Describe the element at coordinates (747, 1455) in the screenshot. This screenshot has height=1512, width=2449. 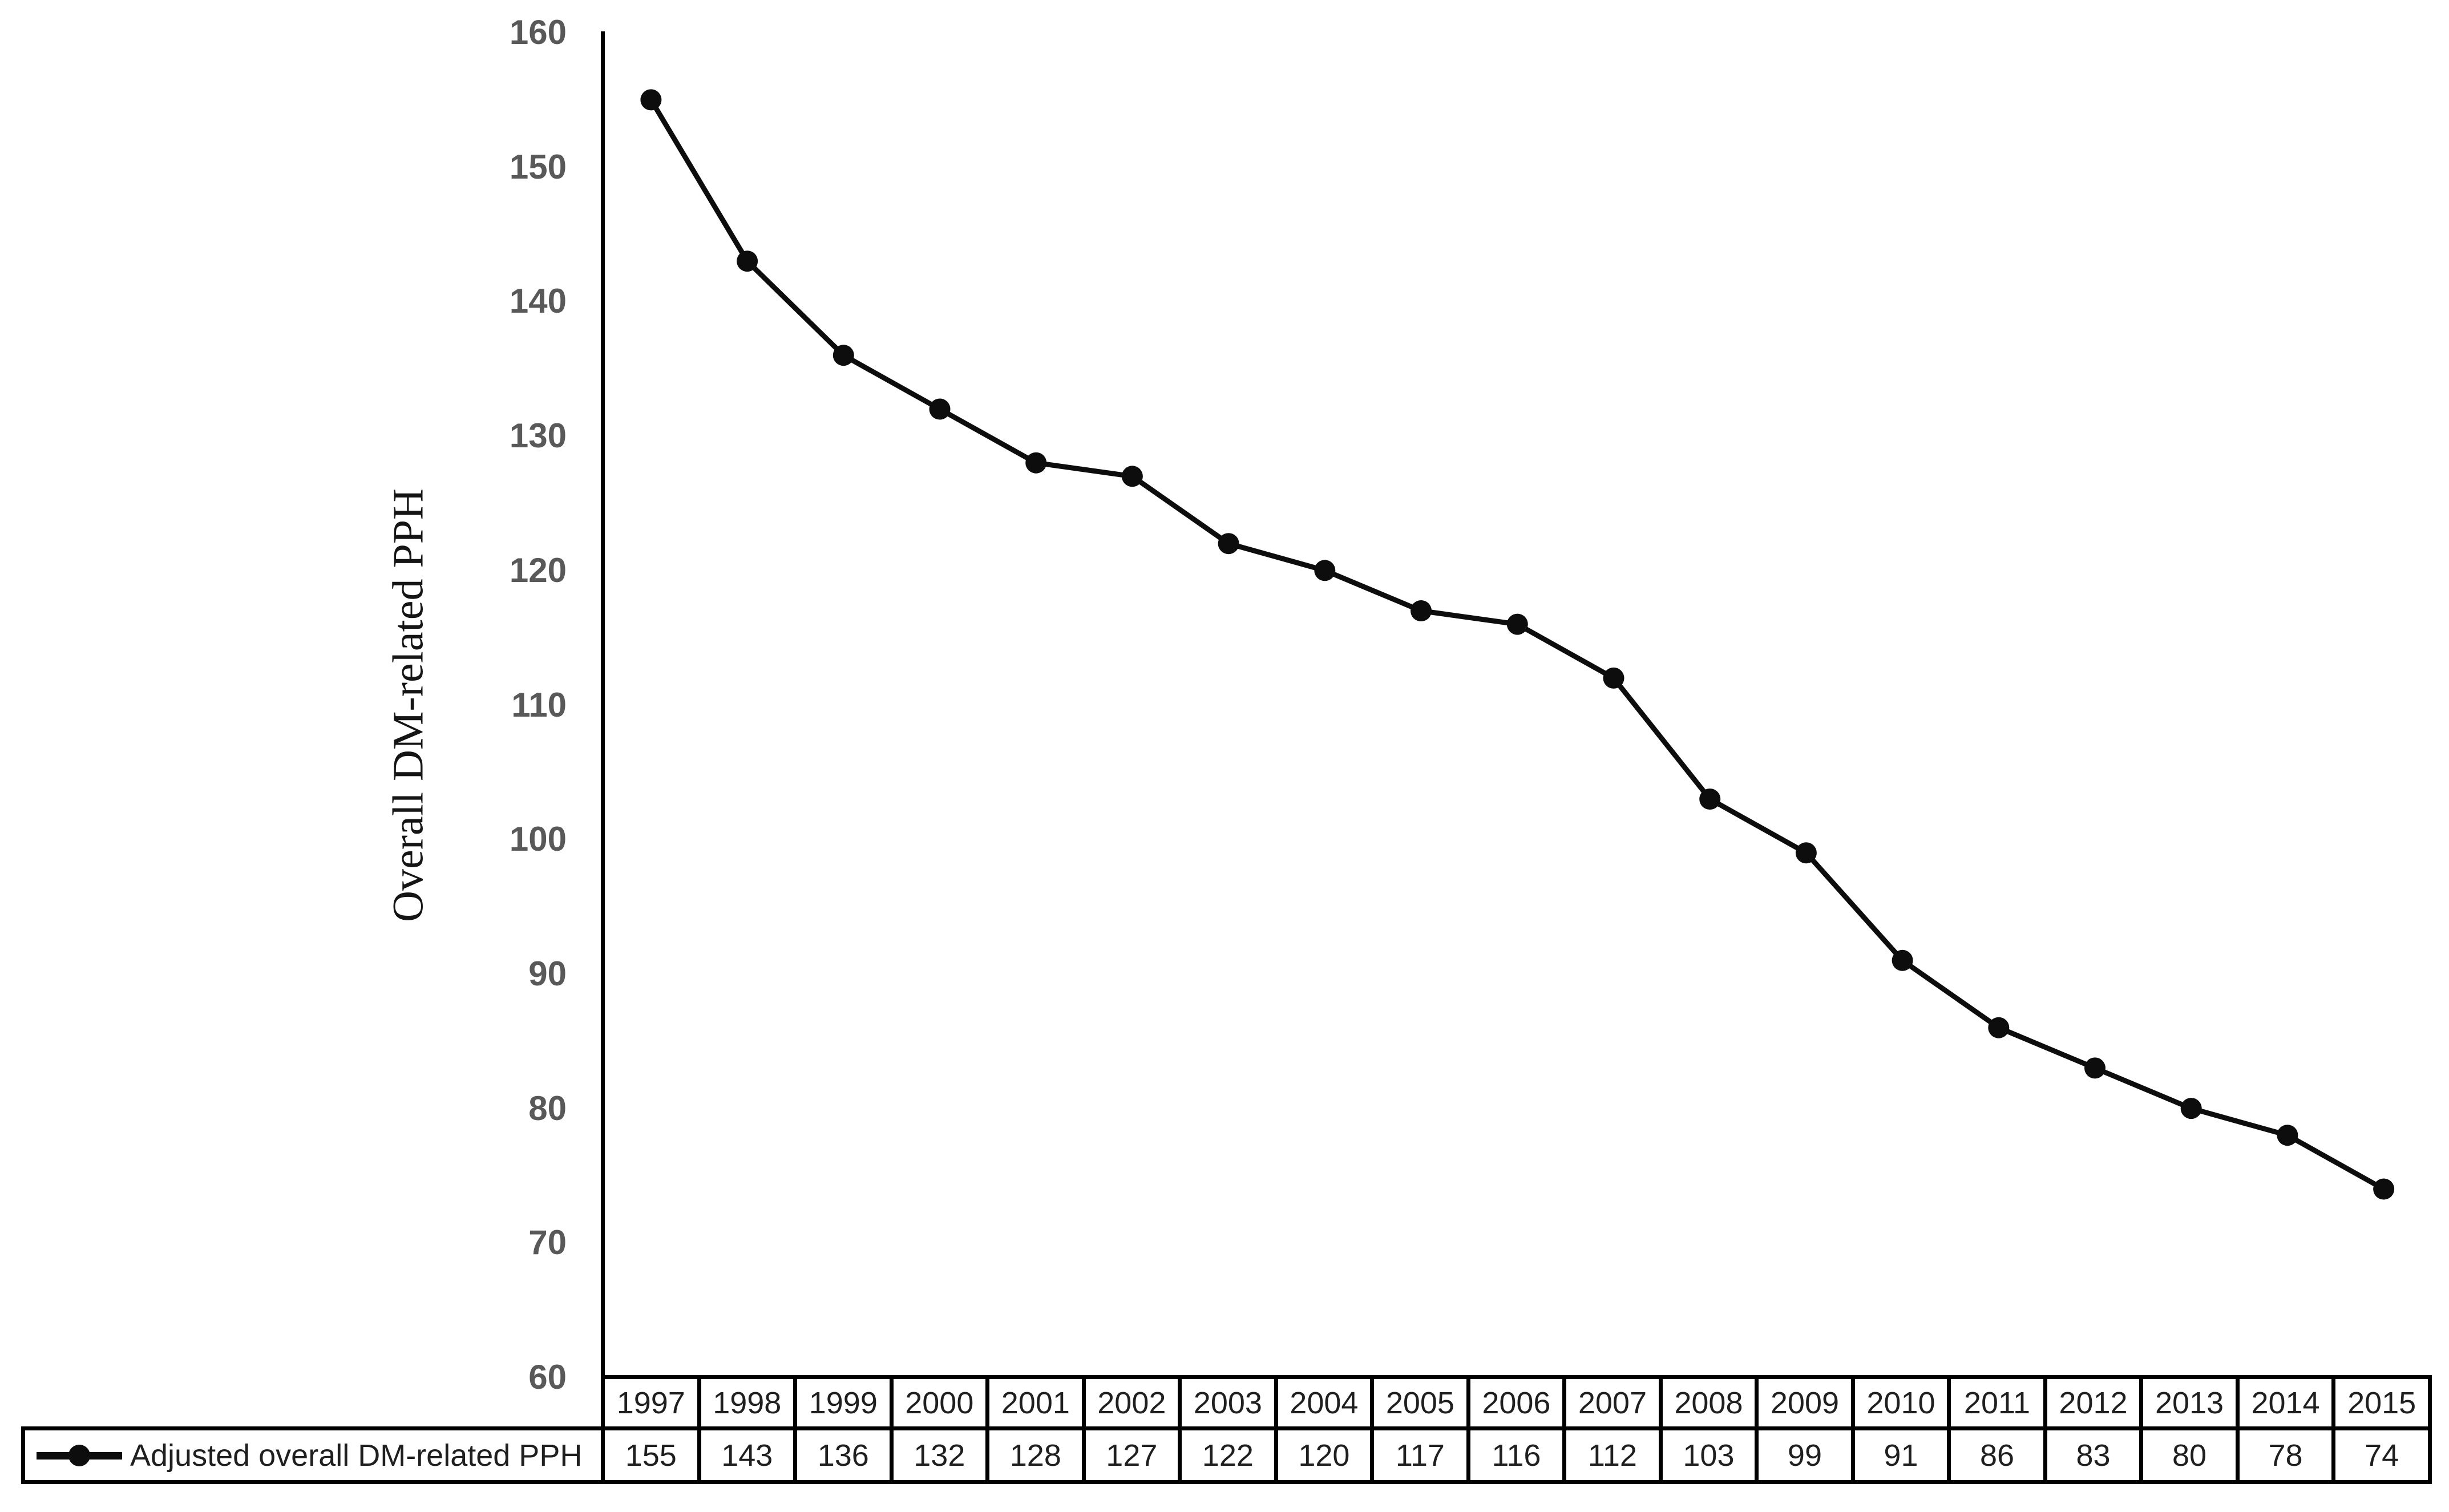
I see `value-cell: 143` at that location.